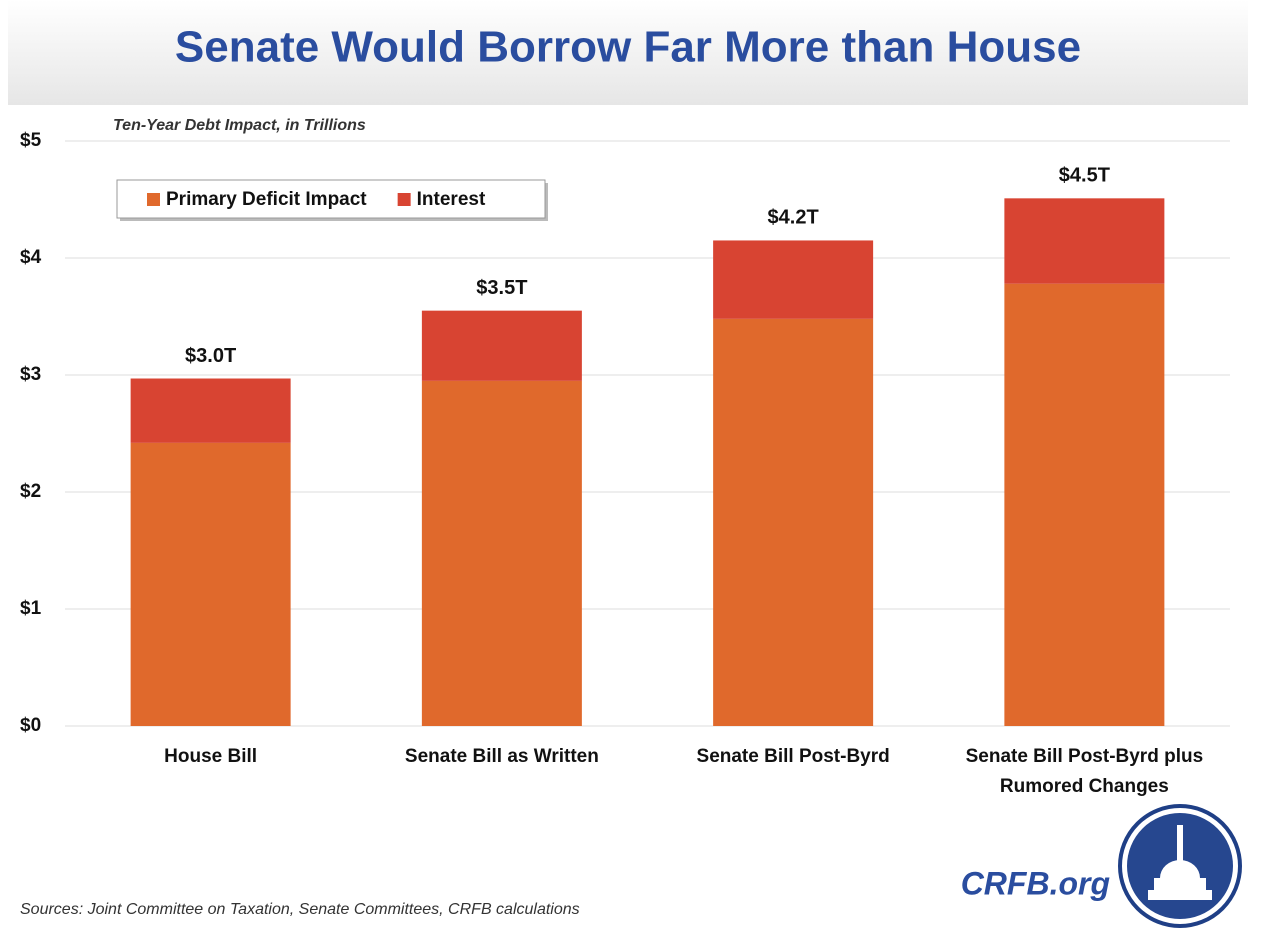 This screenshot has width=1270, height=952. I want to click on legend-box, so click(331, 199).